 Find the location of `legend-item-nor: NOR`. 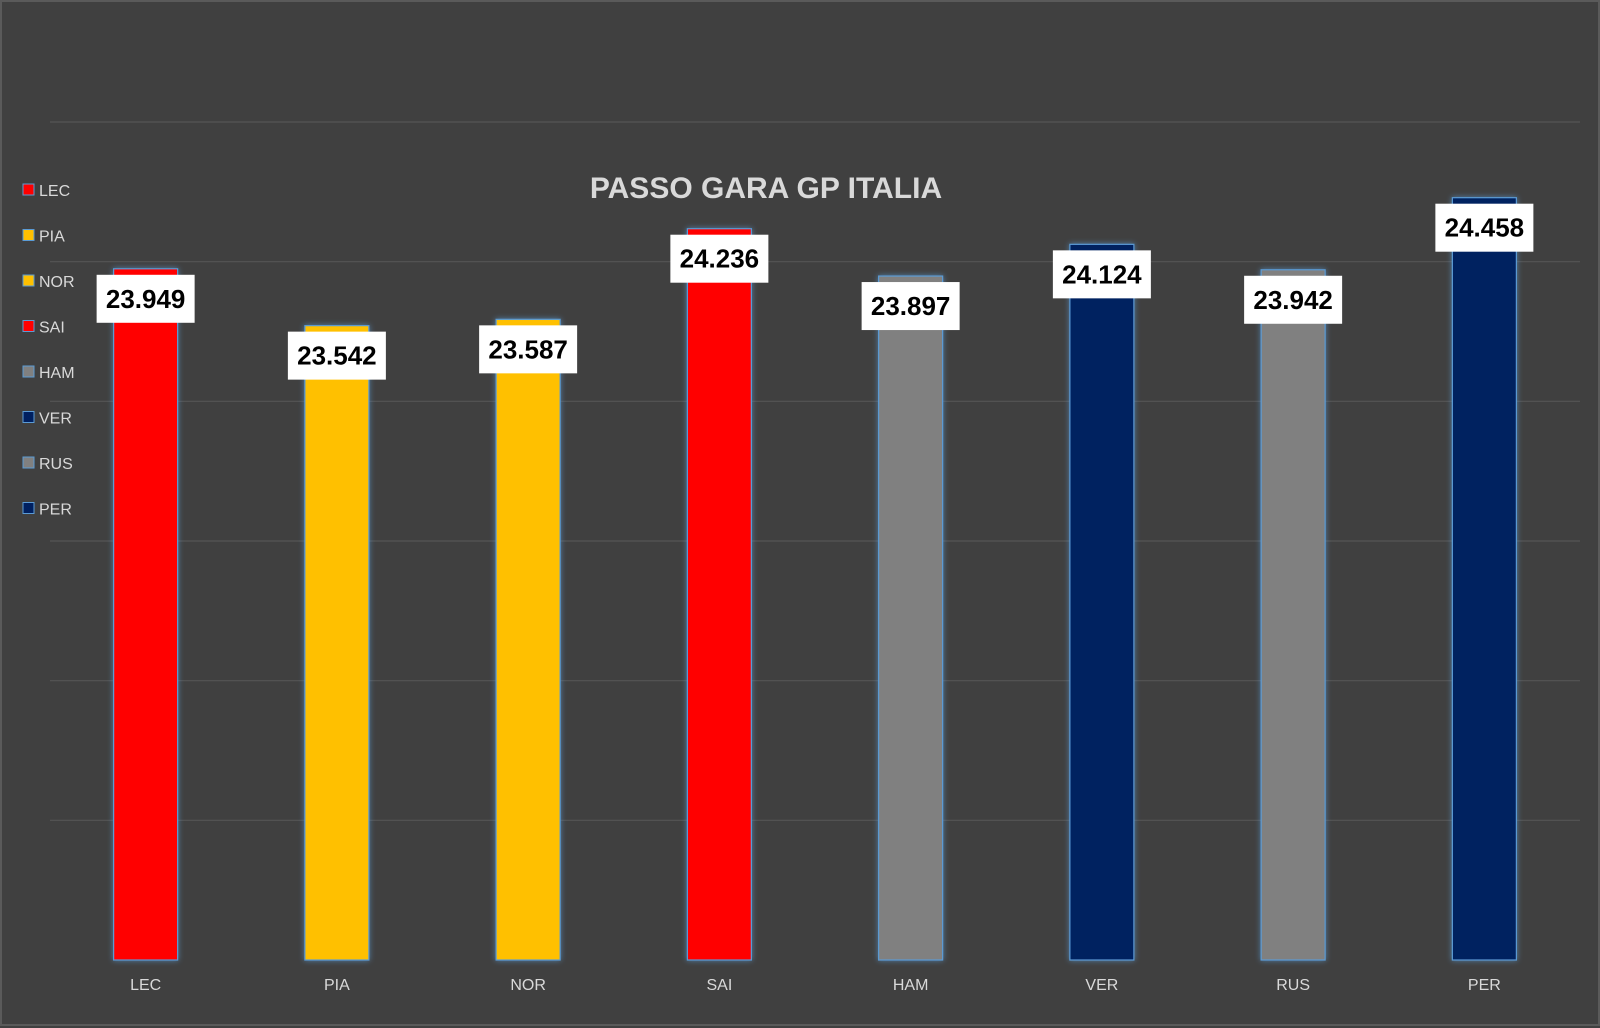

legend-item-nor: NOR is located at coordinates (48, 282).